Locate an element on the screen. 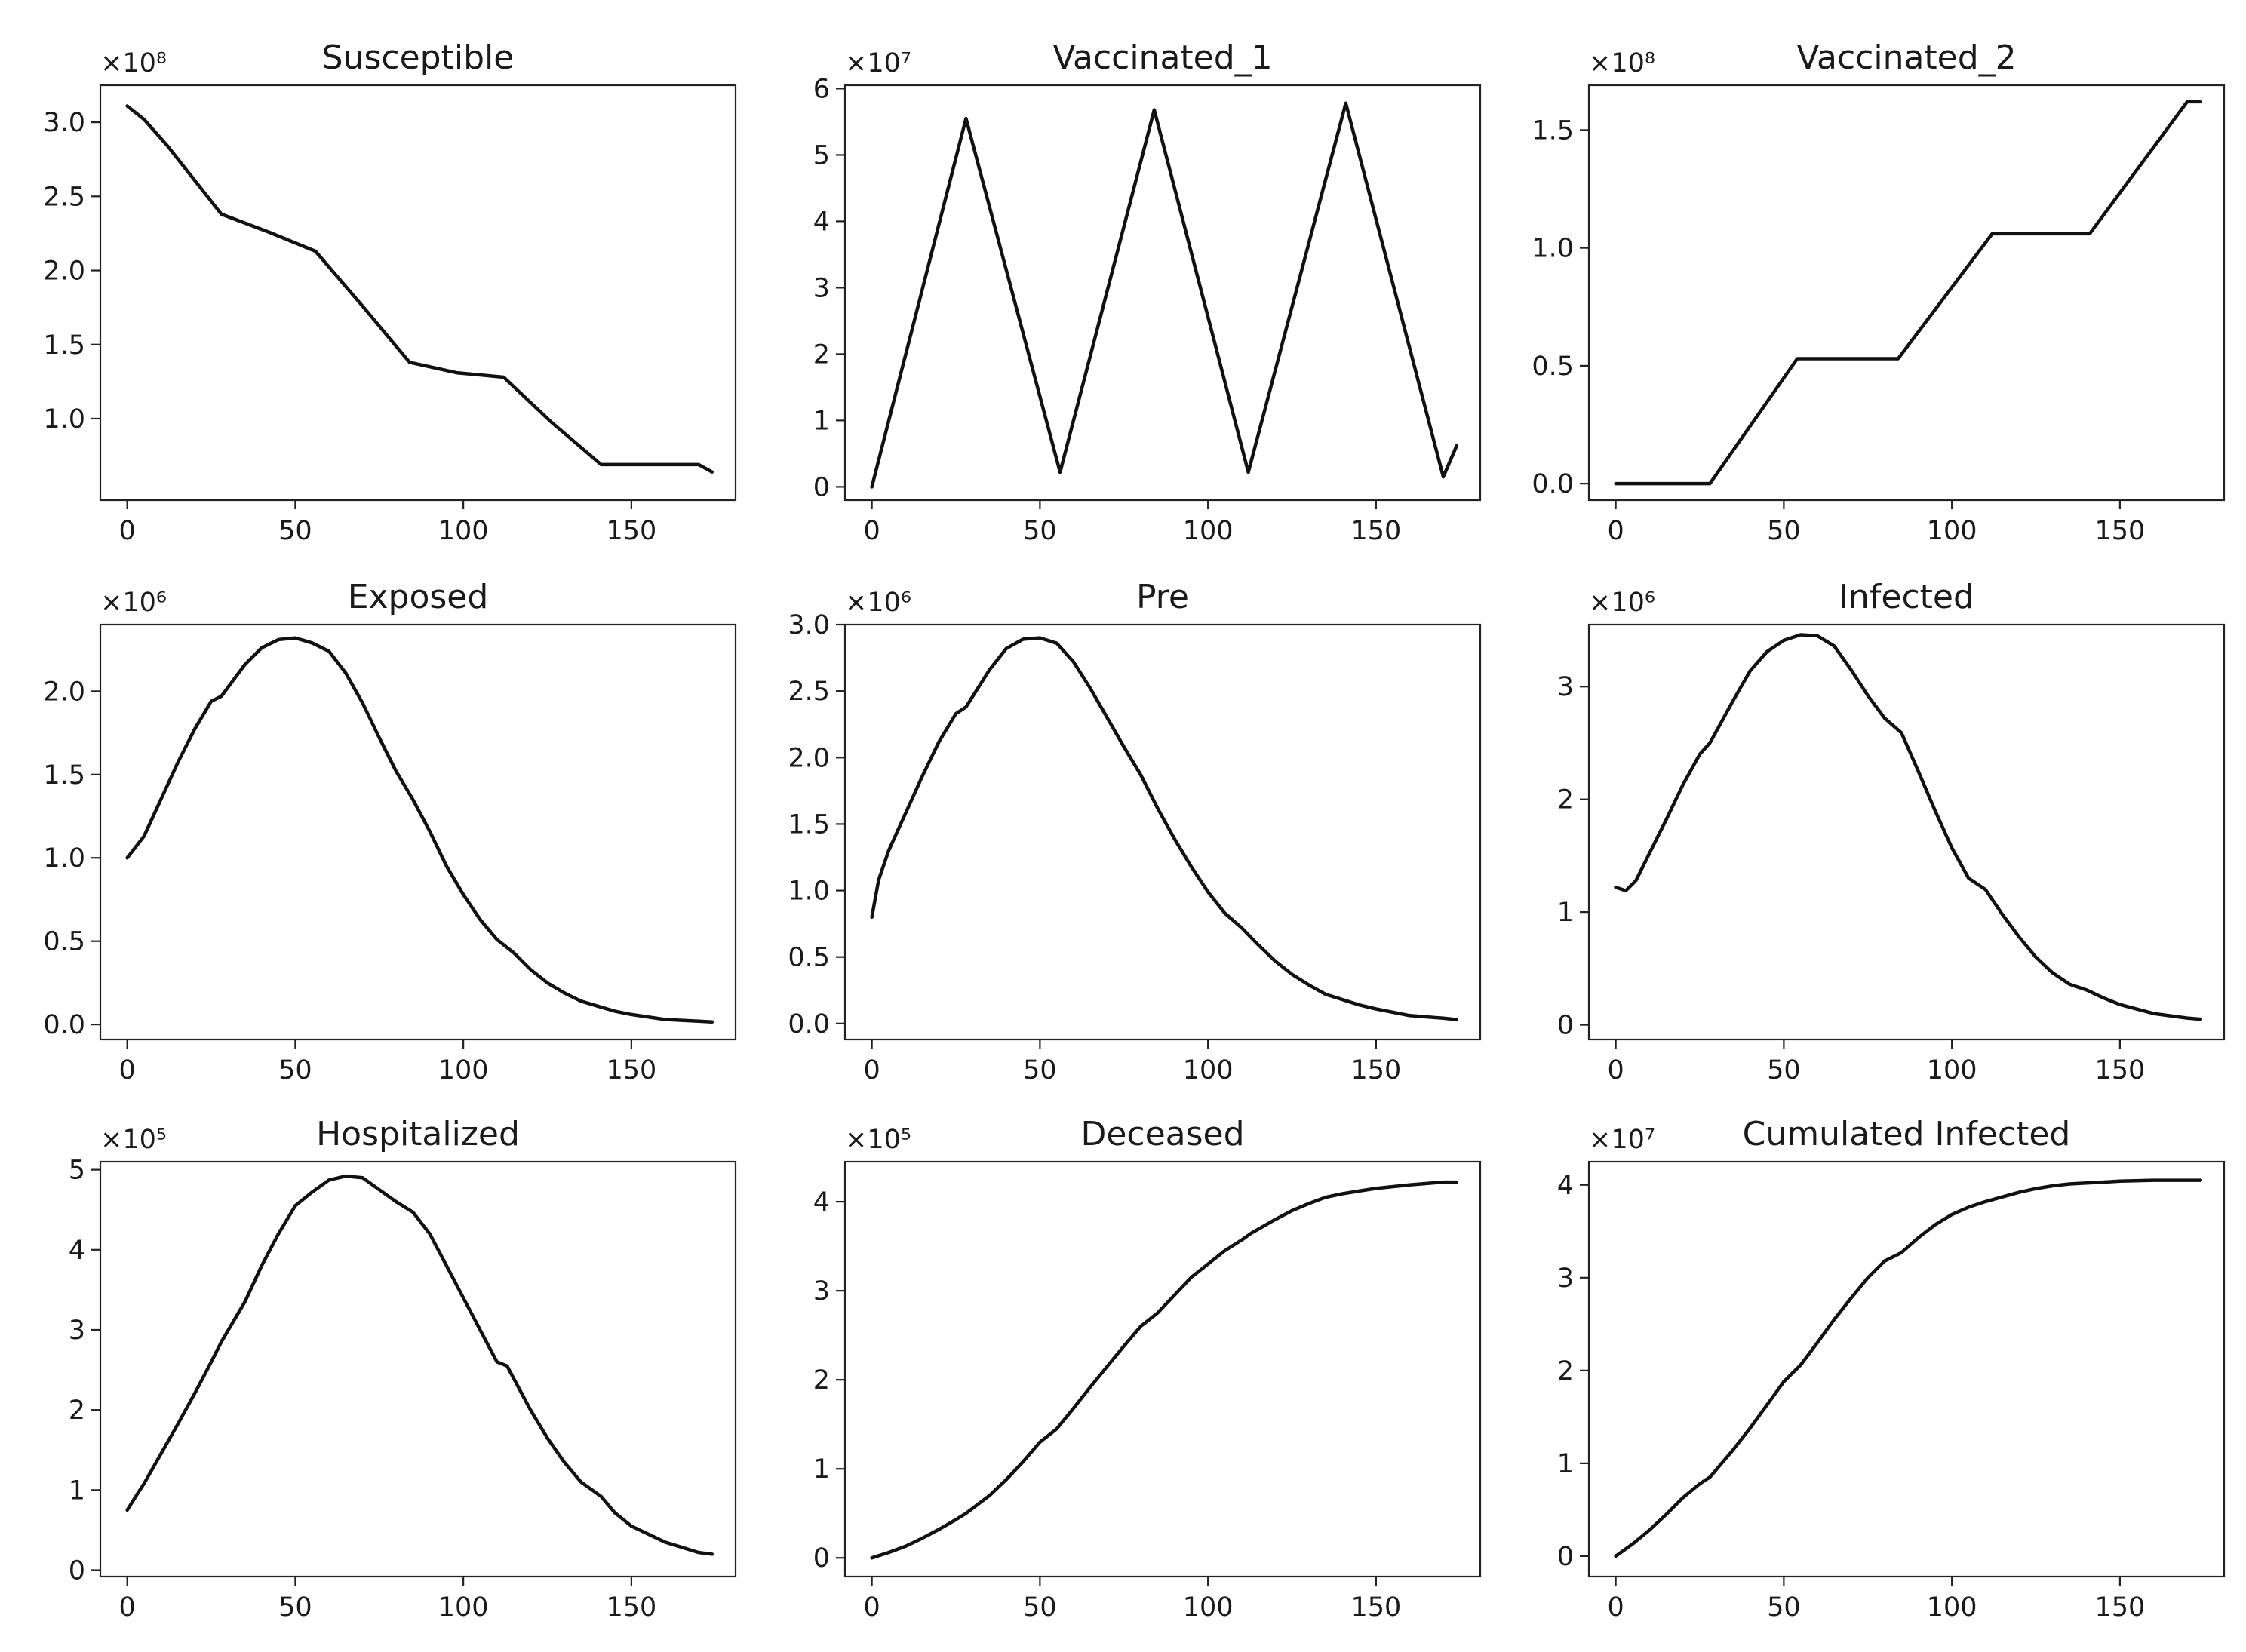  panel-susceptible: 0 50 100 150 1.0 1.5 2.0 2.5 3.0 Susceptible ×10⁸ is located at coordinates (390, 292).